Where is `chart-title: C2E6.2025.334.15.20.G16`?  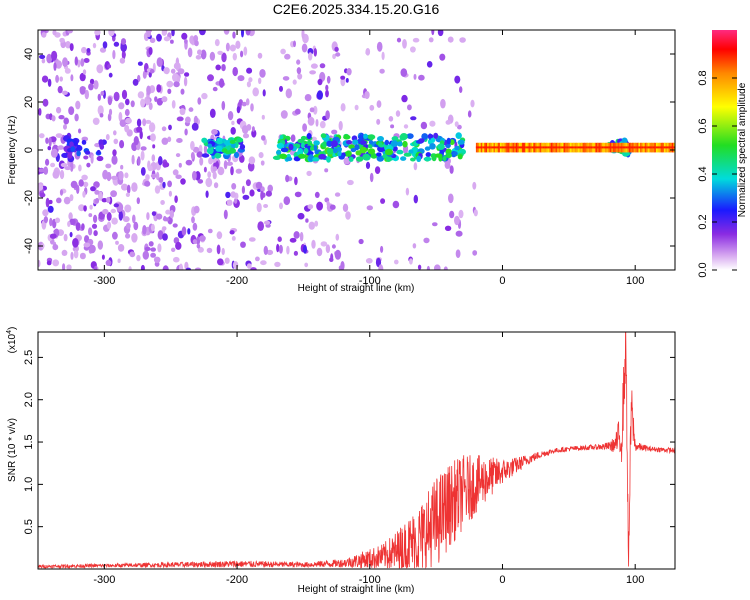
chart-title: C2E6.2025.334.15.20.G16 is located at coordinates (356, 9).